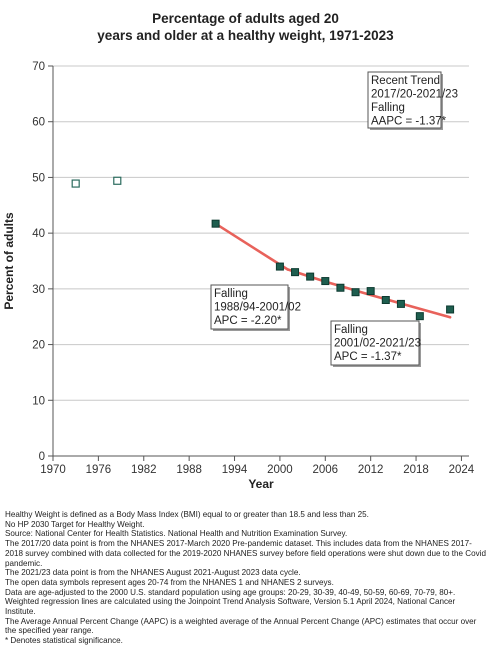 The width and height of the screenshot is (491, 646). What do you see at coordinates (371, 470) in the screenshot?
I see `x-tick-label: 2012` at bounding box center [371, 470].